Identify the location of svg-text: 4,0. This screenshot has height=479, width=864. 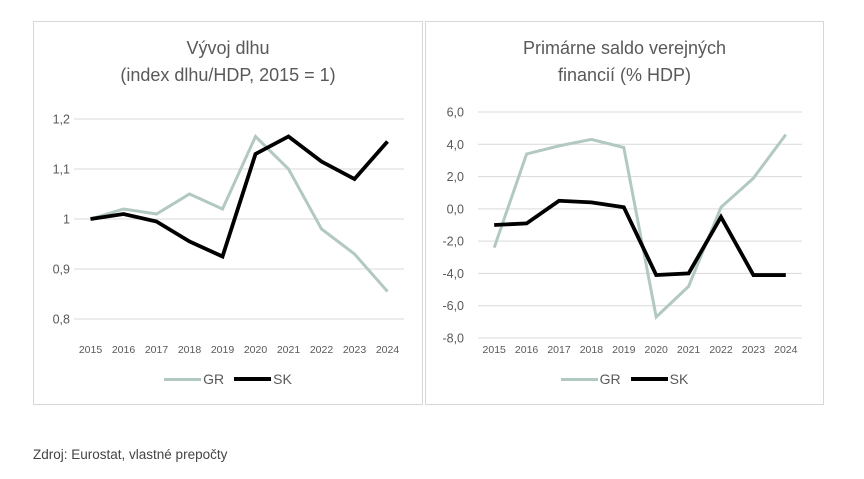
(455, 145).